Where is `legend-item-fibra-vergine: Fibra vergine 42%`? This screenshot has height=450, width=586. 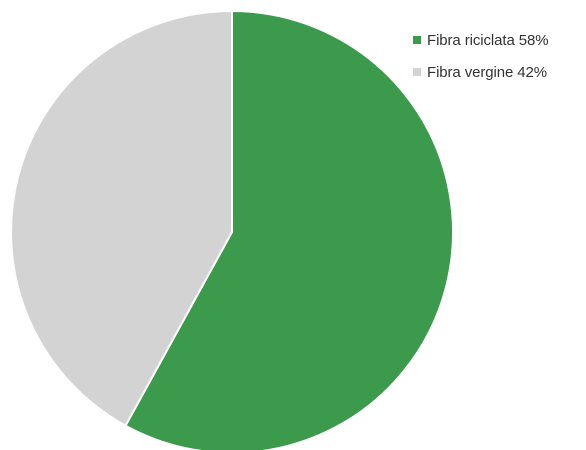
legend-item-fibra-vergine: Fibra vergine 42% is located at coordinates (480, 72).